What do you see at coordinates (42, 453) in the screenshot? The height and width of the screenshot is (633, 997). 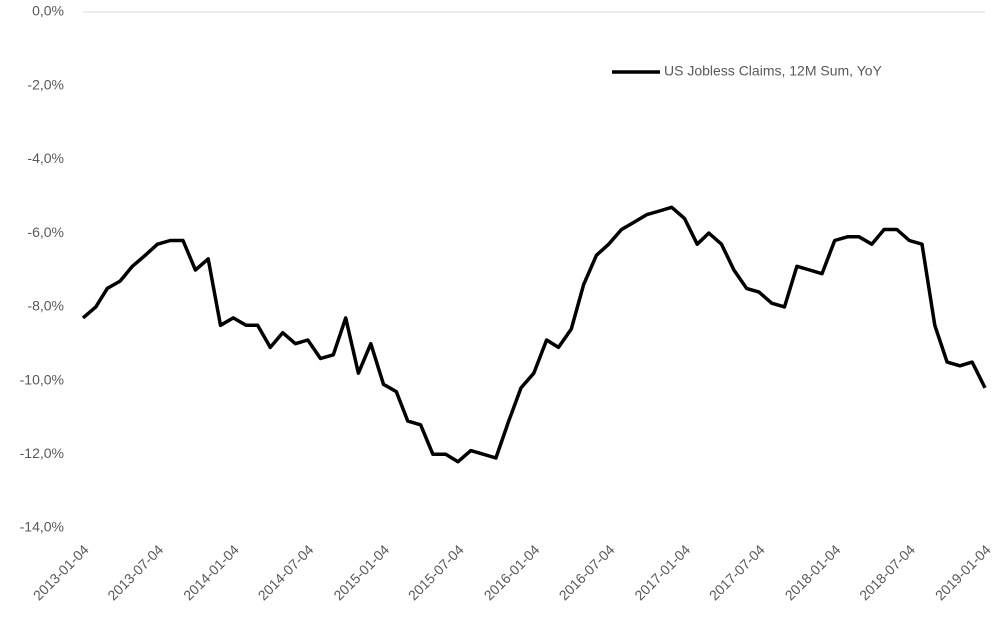 I see `y-tick-label: -12,0%` at bounding box center [42, 453].